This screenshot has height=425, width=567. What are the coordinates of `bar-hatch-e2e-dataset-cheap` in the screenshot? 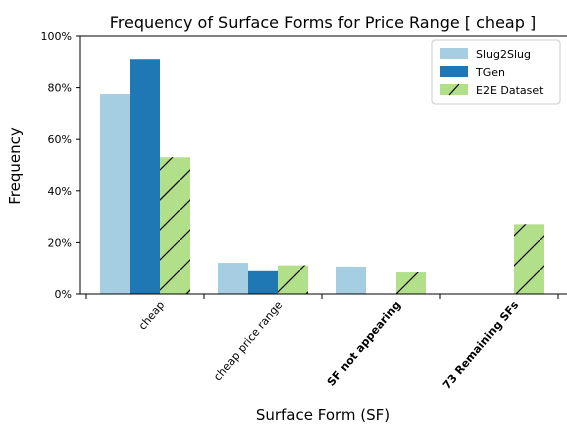 It's located at (175, 225).